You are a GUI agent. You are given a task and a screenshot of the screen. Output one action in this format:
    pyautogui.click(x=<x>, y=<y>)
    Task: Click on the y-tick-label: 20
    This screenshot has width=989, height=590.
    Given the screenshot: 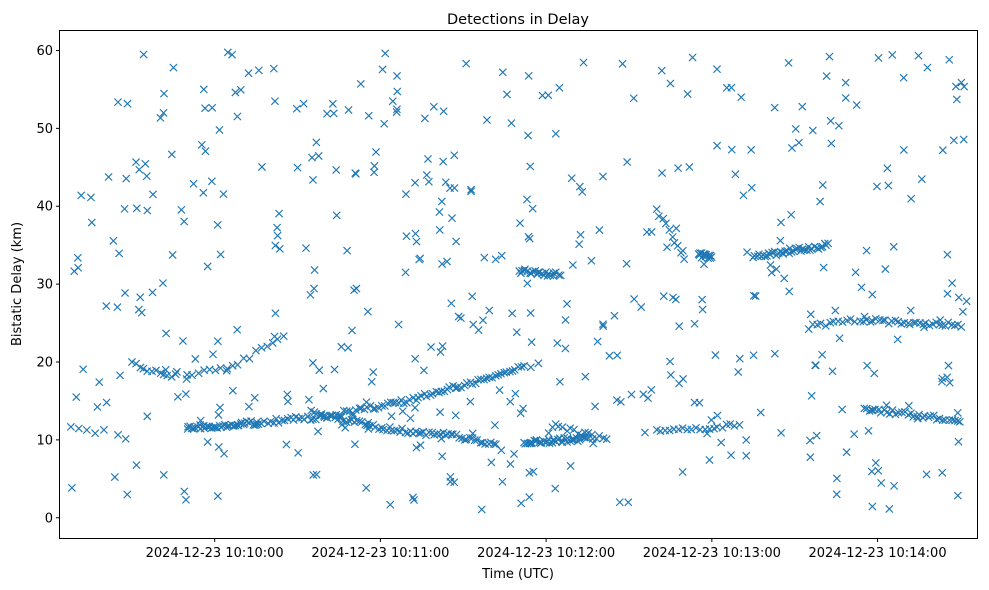 What is the action you would take?
    pyautogui.click(x=44, y=362)
    